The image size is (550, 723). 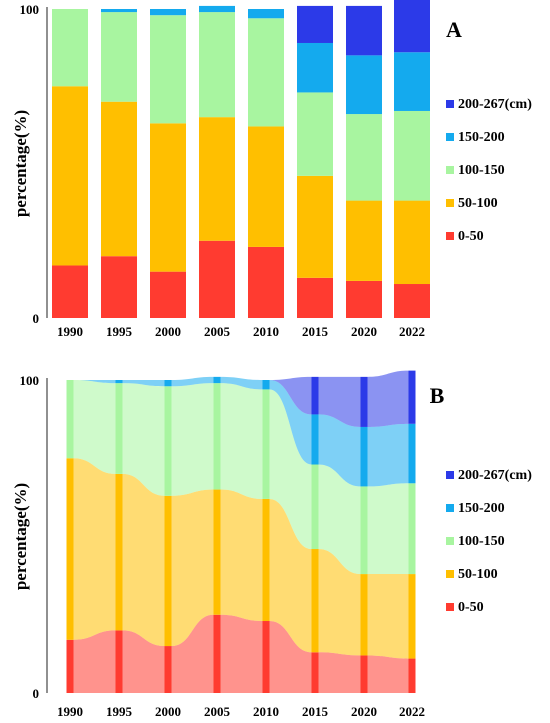 I want to click on x-tick-label: 1995, so click(x=119, y=331).